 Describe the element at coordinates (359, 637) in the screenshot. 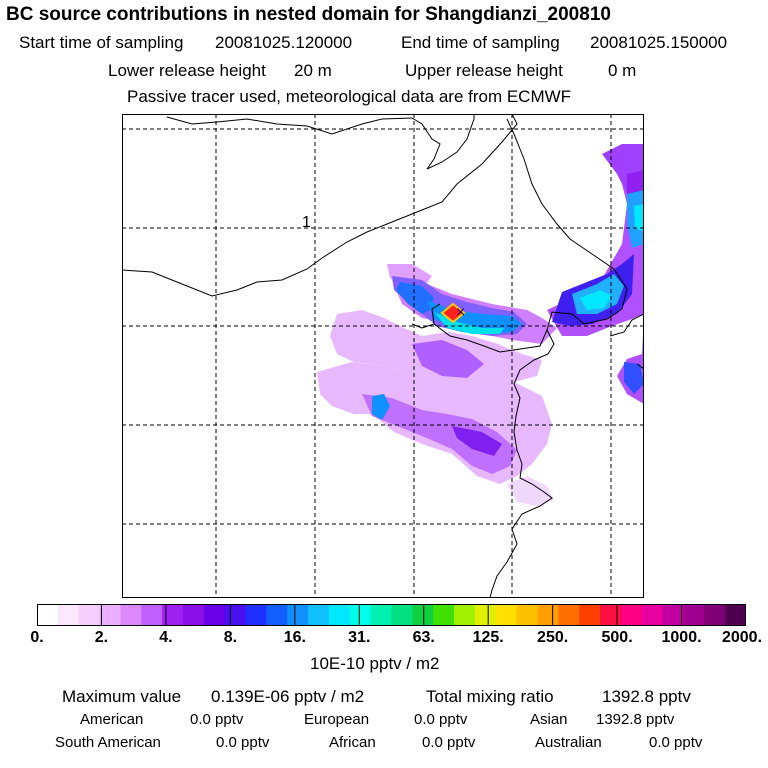

I see `color-scale-tick-label: 31.` at that location.